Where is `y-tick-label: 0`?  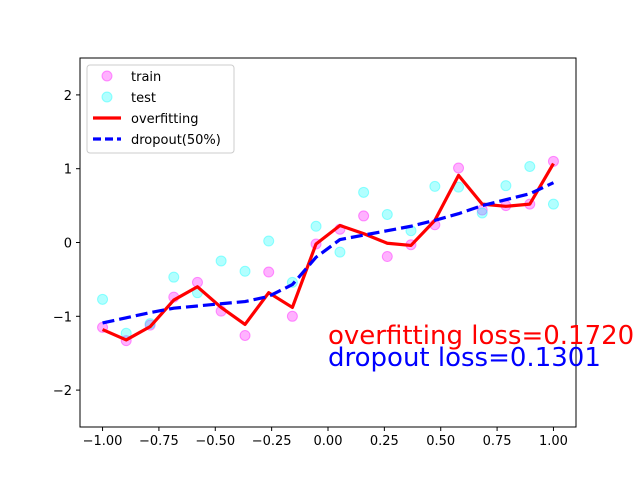
y-tick-label: 0 is located at coordinates (68, 244).